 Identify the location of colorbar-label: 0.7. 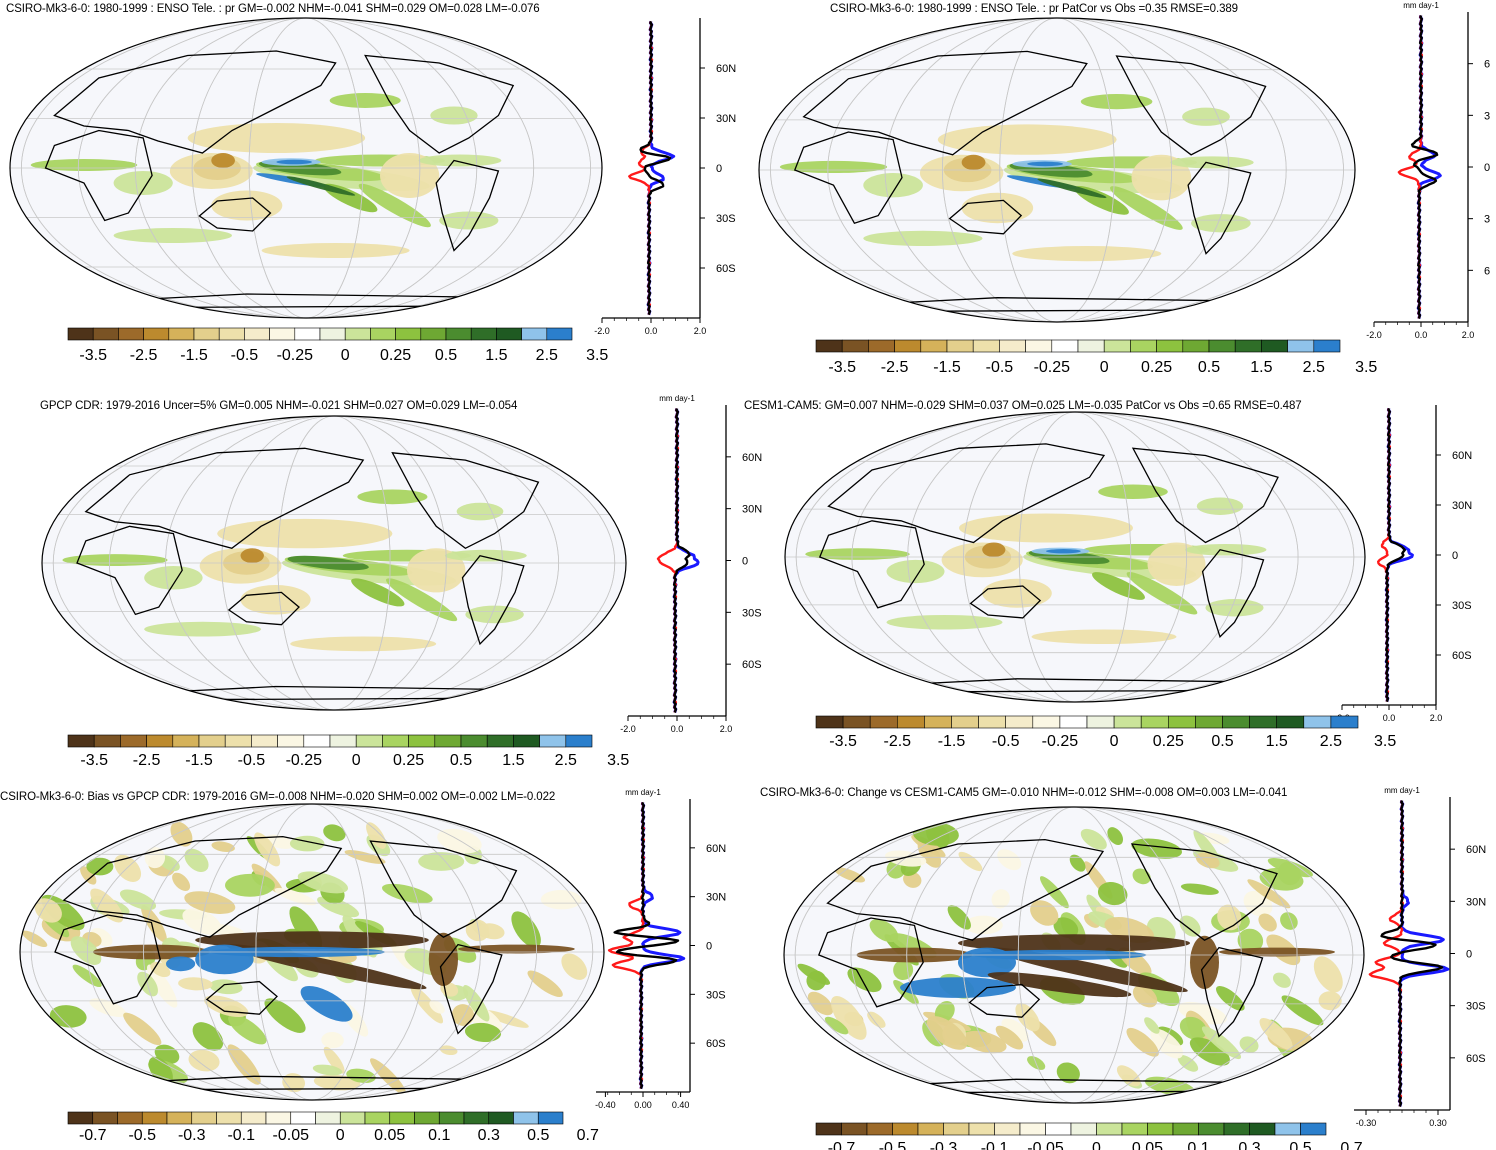
(1351, 1145).